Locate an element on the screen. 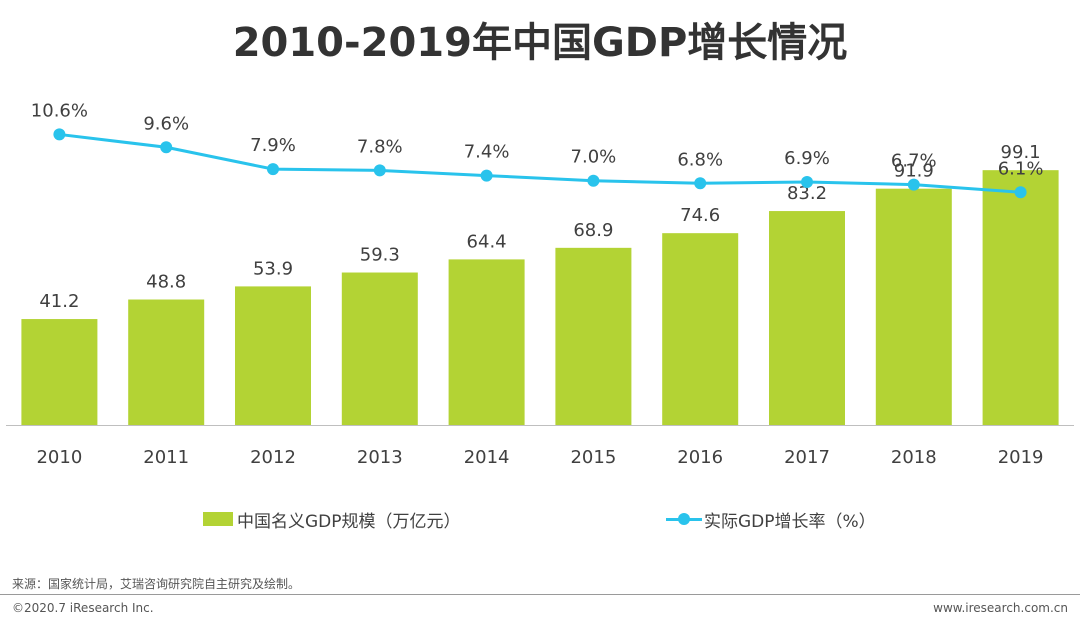 The image size is (1080, 630). legend-item-growth-rate: 实际GDP增长率（%） is located at coordinates (771, 519).